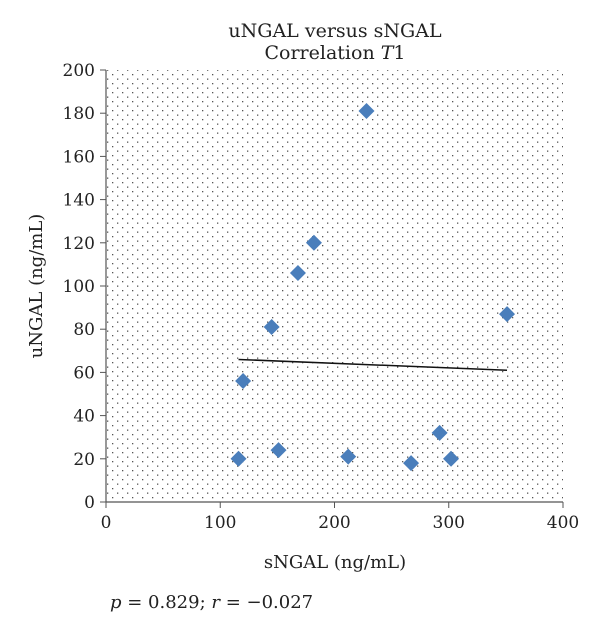 The image size is (600, 637). Describe the element at coordinates (79, 201) in the screenshot. I see `y-tick-label: 140` at that location.